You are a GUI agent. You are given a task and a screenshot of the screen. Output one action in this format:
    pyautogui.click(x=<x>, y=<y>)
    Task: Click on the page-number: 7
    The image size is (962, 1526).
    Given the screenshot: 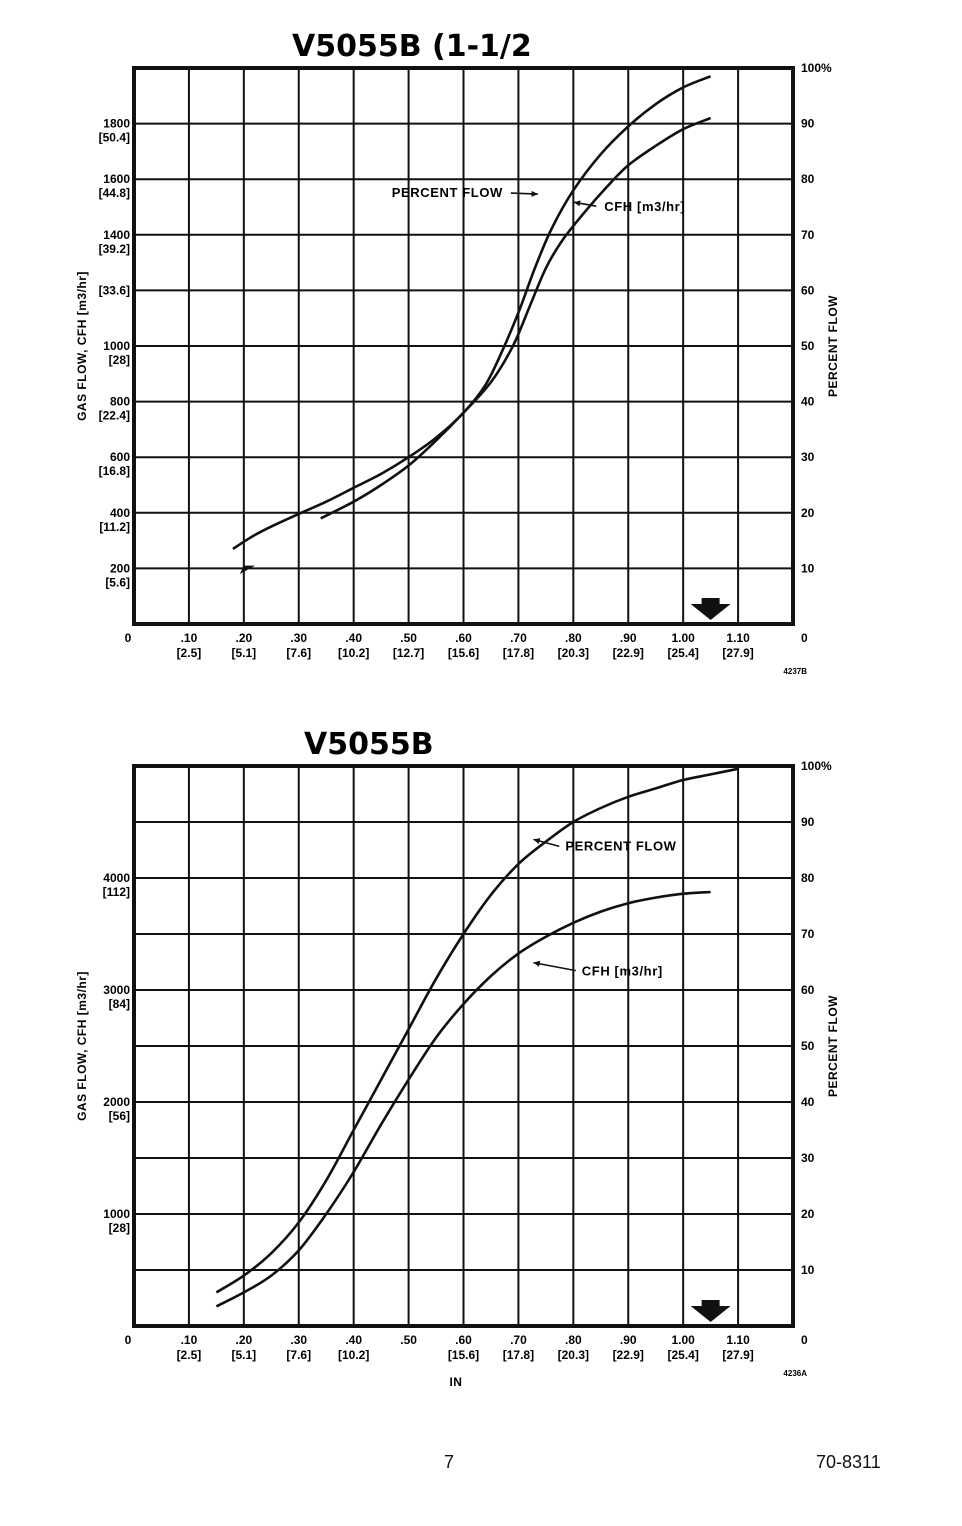 What is the action you would take?
    pyautogui.click(x=449, y=1462)
    